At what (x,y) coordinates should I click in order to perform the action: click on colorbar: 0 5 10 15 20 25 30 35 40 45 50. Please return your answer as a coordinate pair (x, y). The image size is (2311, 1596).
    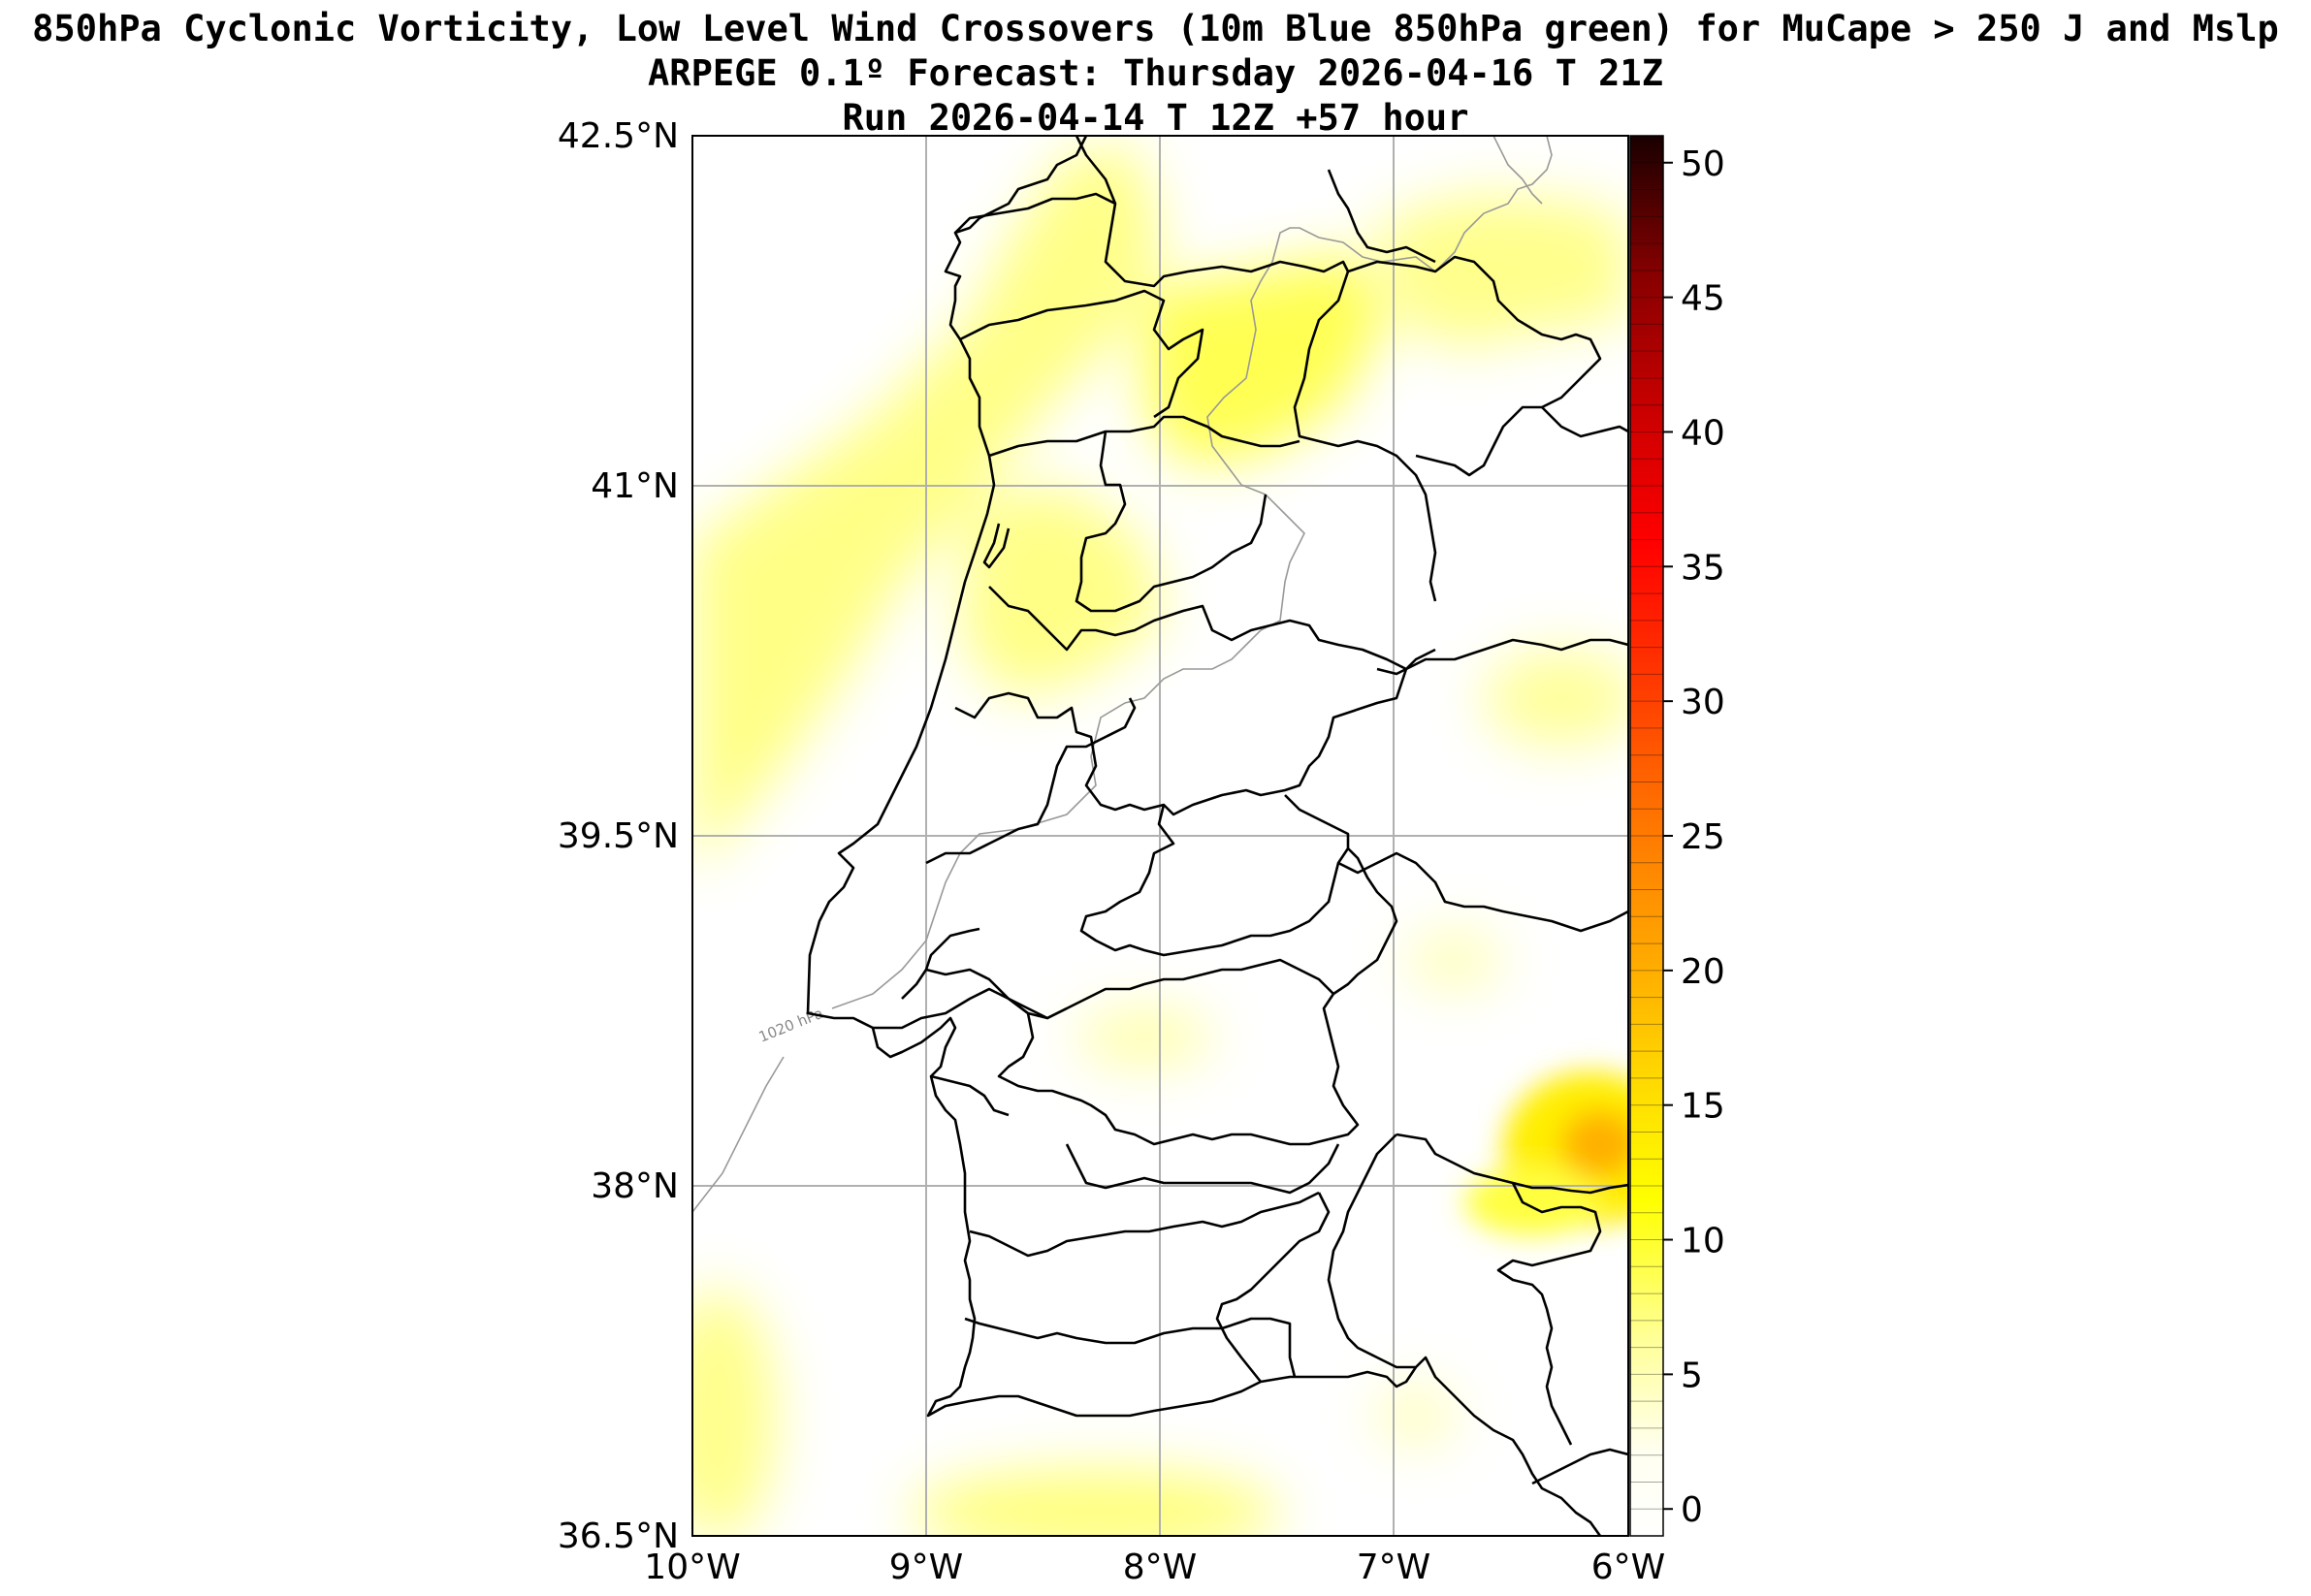
    Looking at the image, I should click on (1677, 836).